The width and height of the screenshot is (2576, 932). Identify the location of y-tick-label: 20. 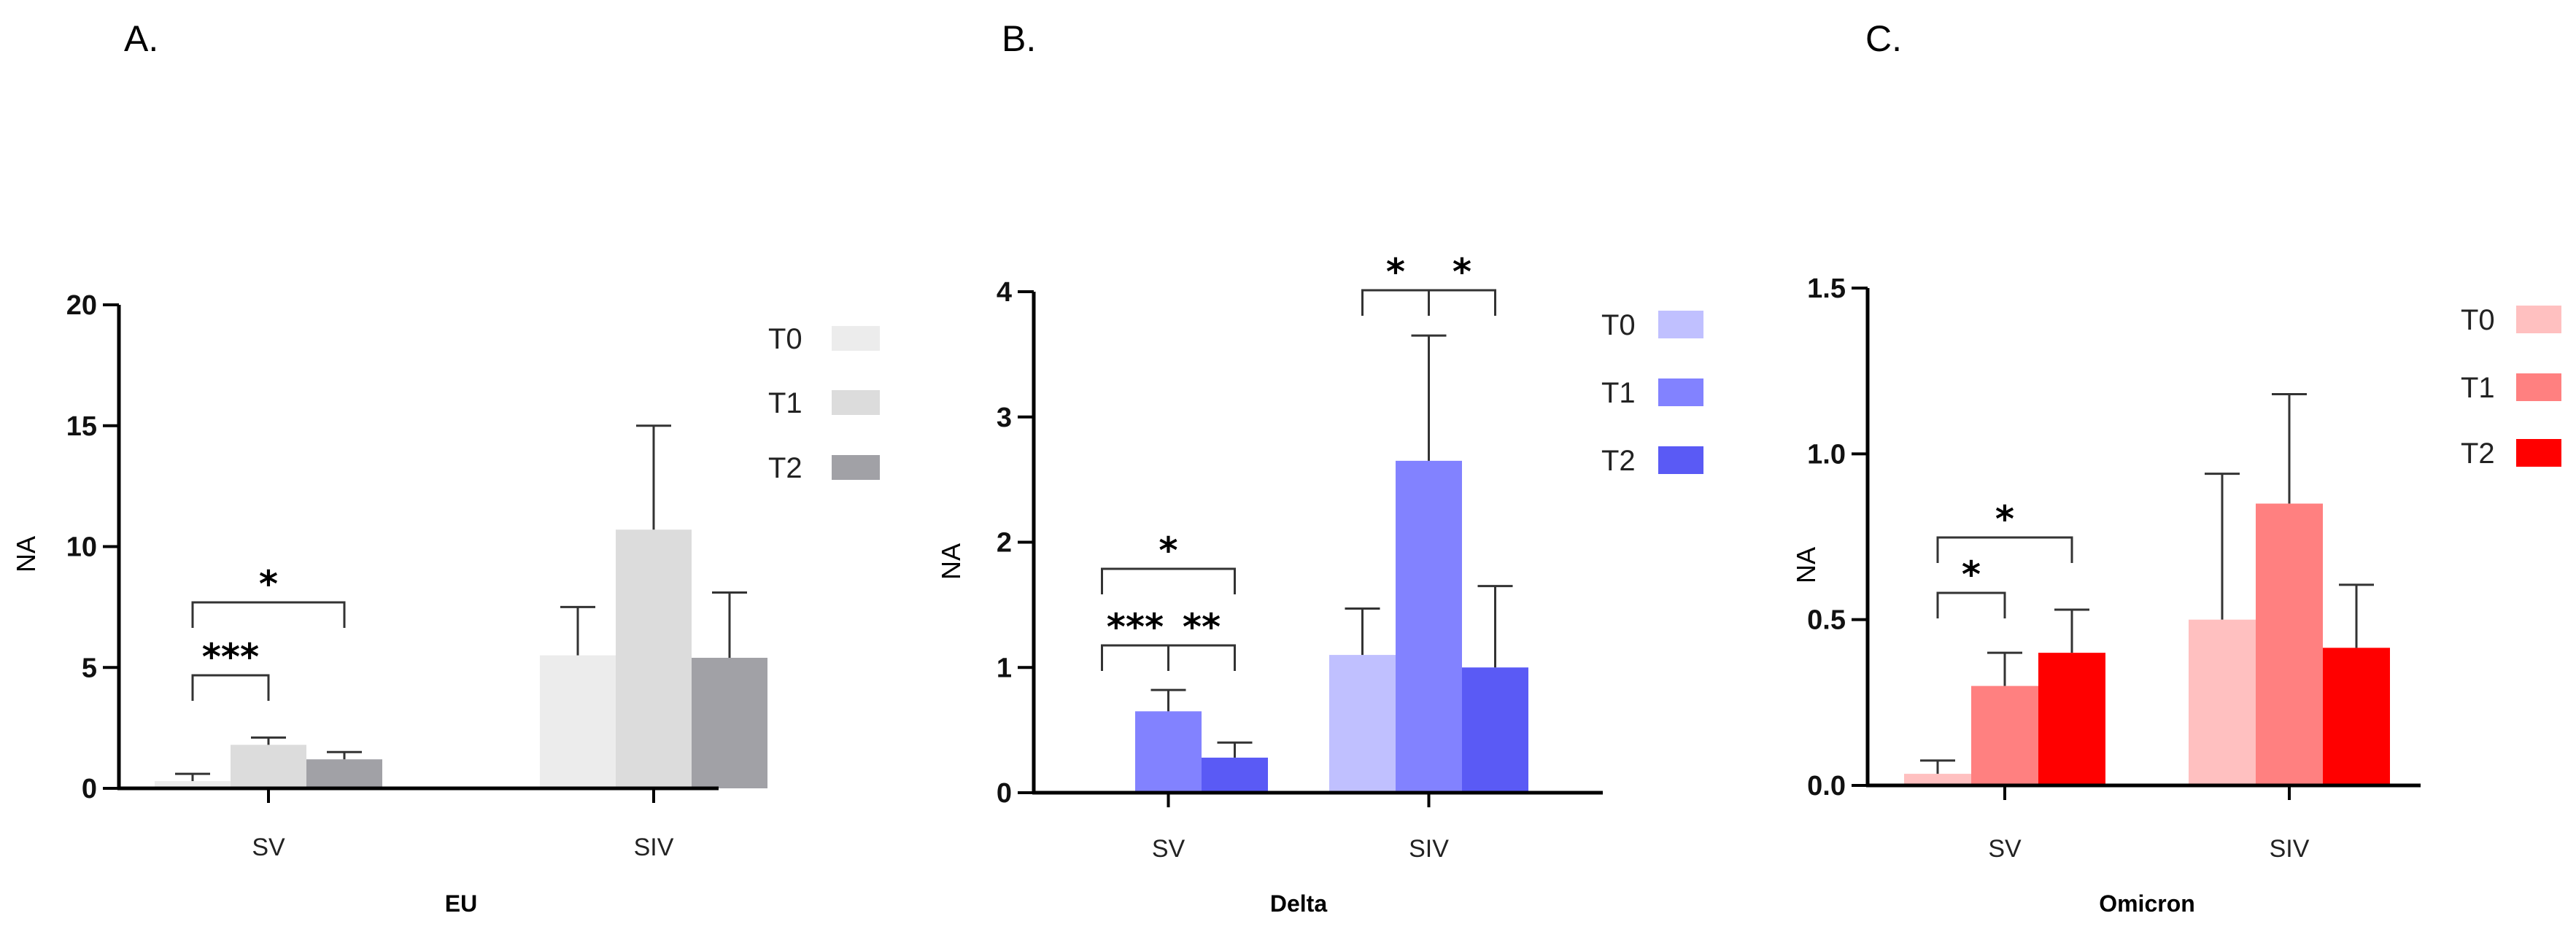
(81, 305).